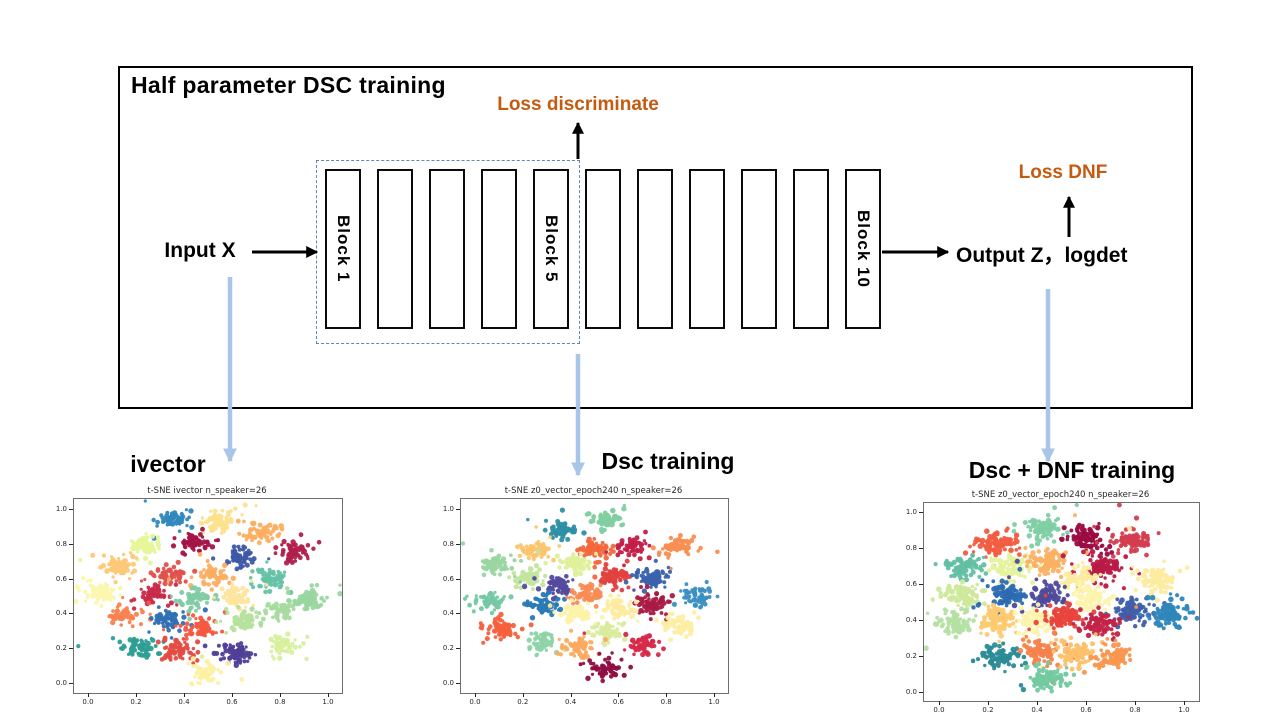  Describe the element at coordinates (1042, 255) in the screenshot. I see `output-label: Output Z，logdet` at that location.